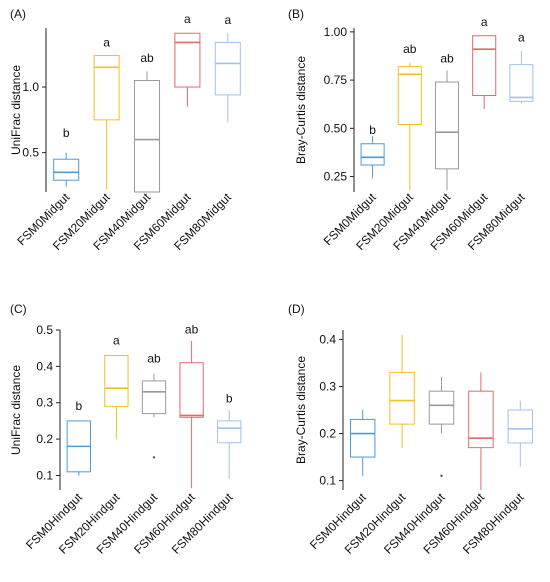  Describe the element at coordinates (18, 14) in the screenshot. I see `panel-label: (A)` at that location.